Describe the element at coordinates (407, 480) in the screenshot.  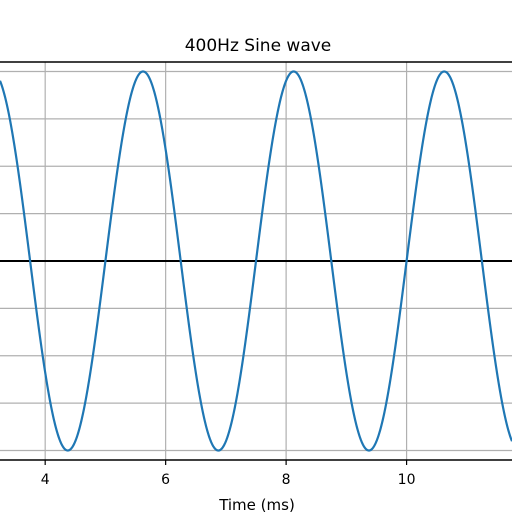
I see `x-tick-label-3: 10` at that location.